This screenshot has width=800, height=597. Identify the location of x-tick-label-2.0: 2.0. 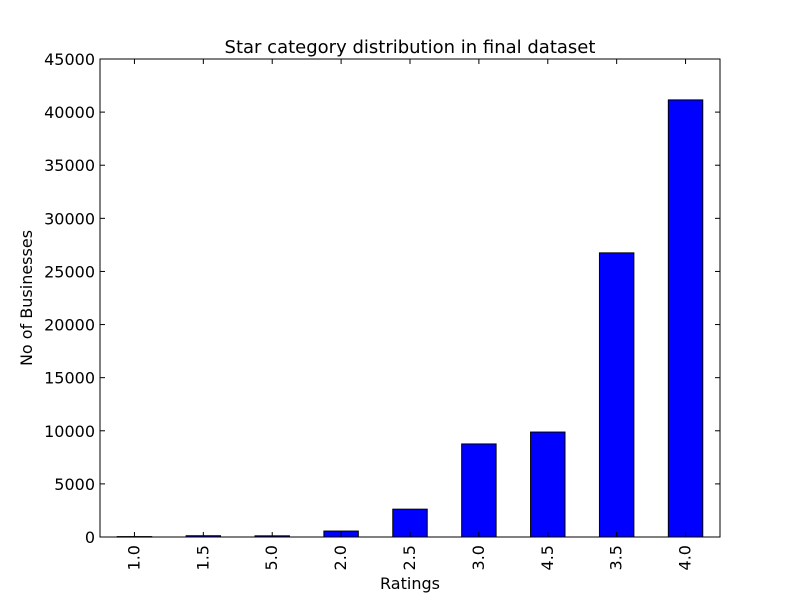
(340, 557).